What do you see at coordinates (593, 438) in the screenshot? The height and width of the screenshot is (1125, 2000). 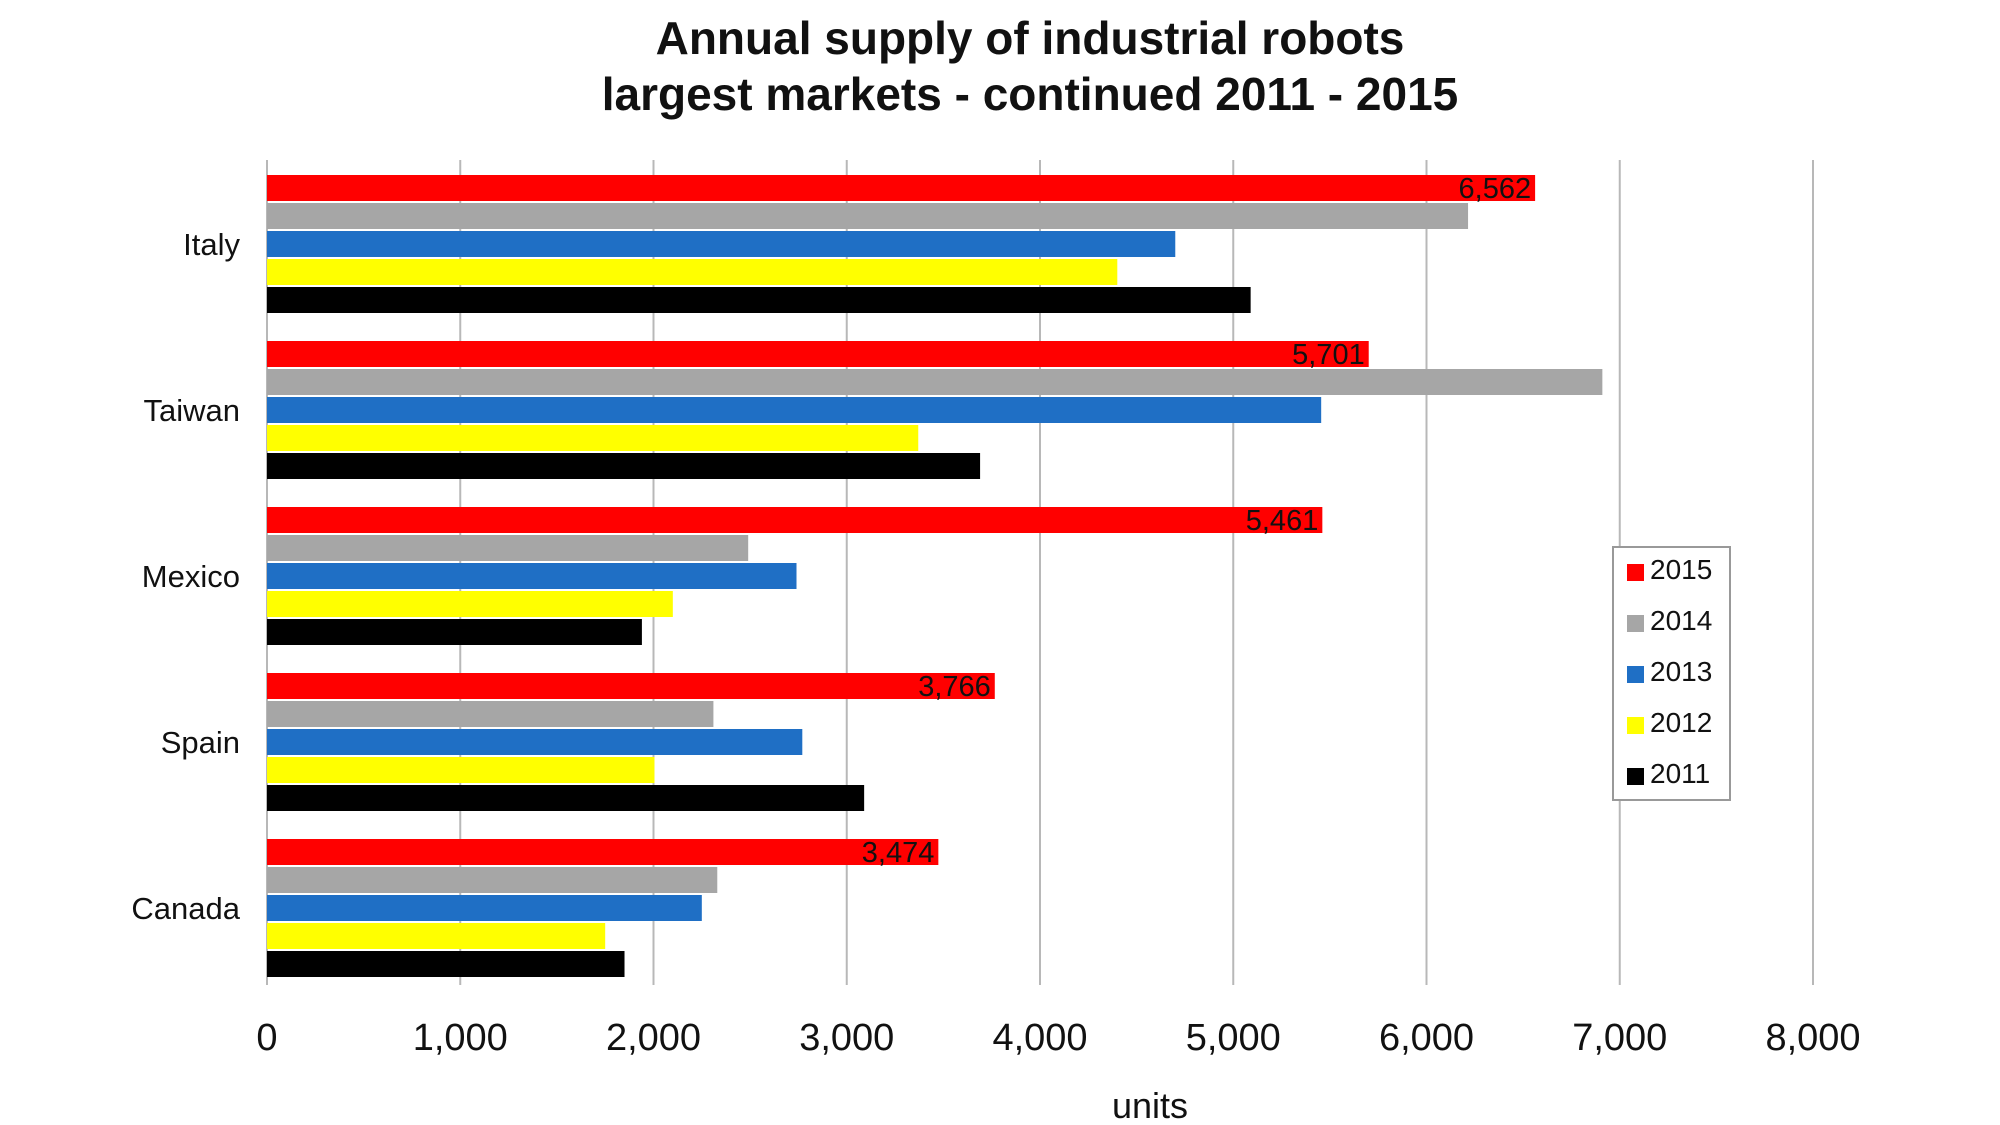 I see `bar-taiwan-2012` at bounding box center [593, 438].